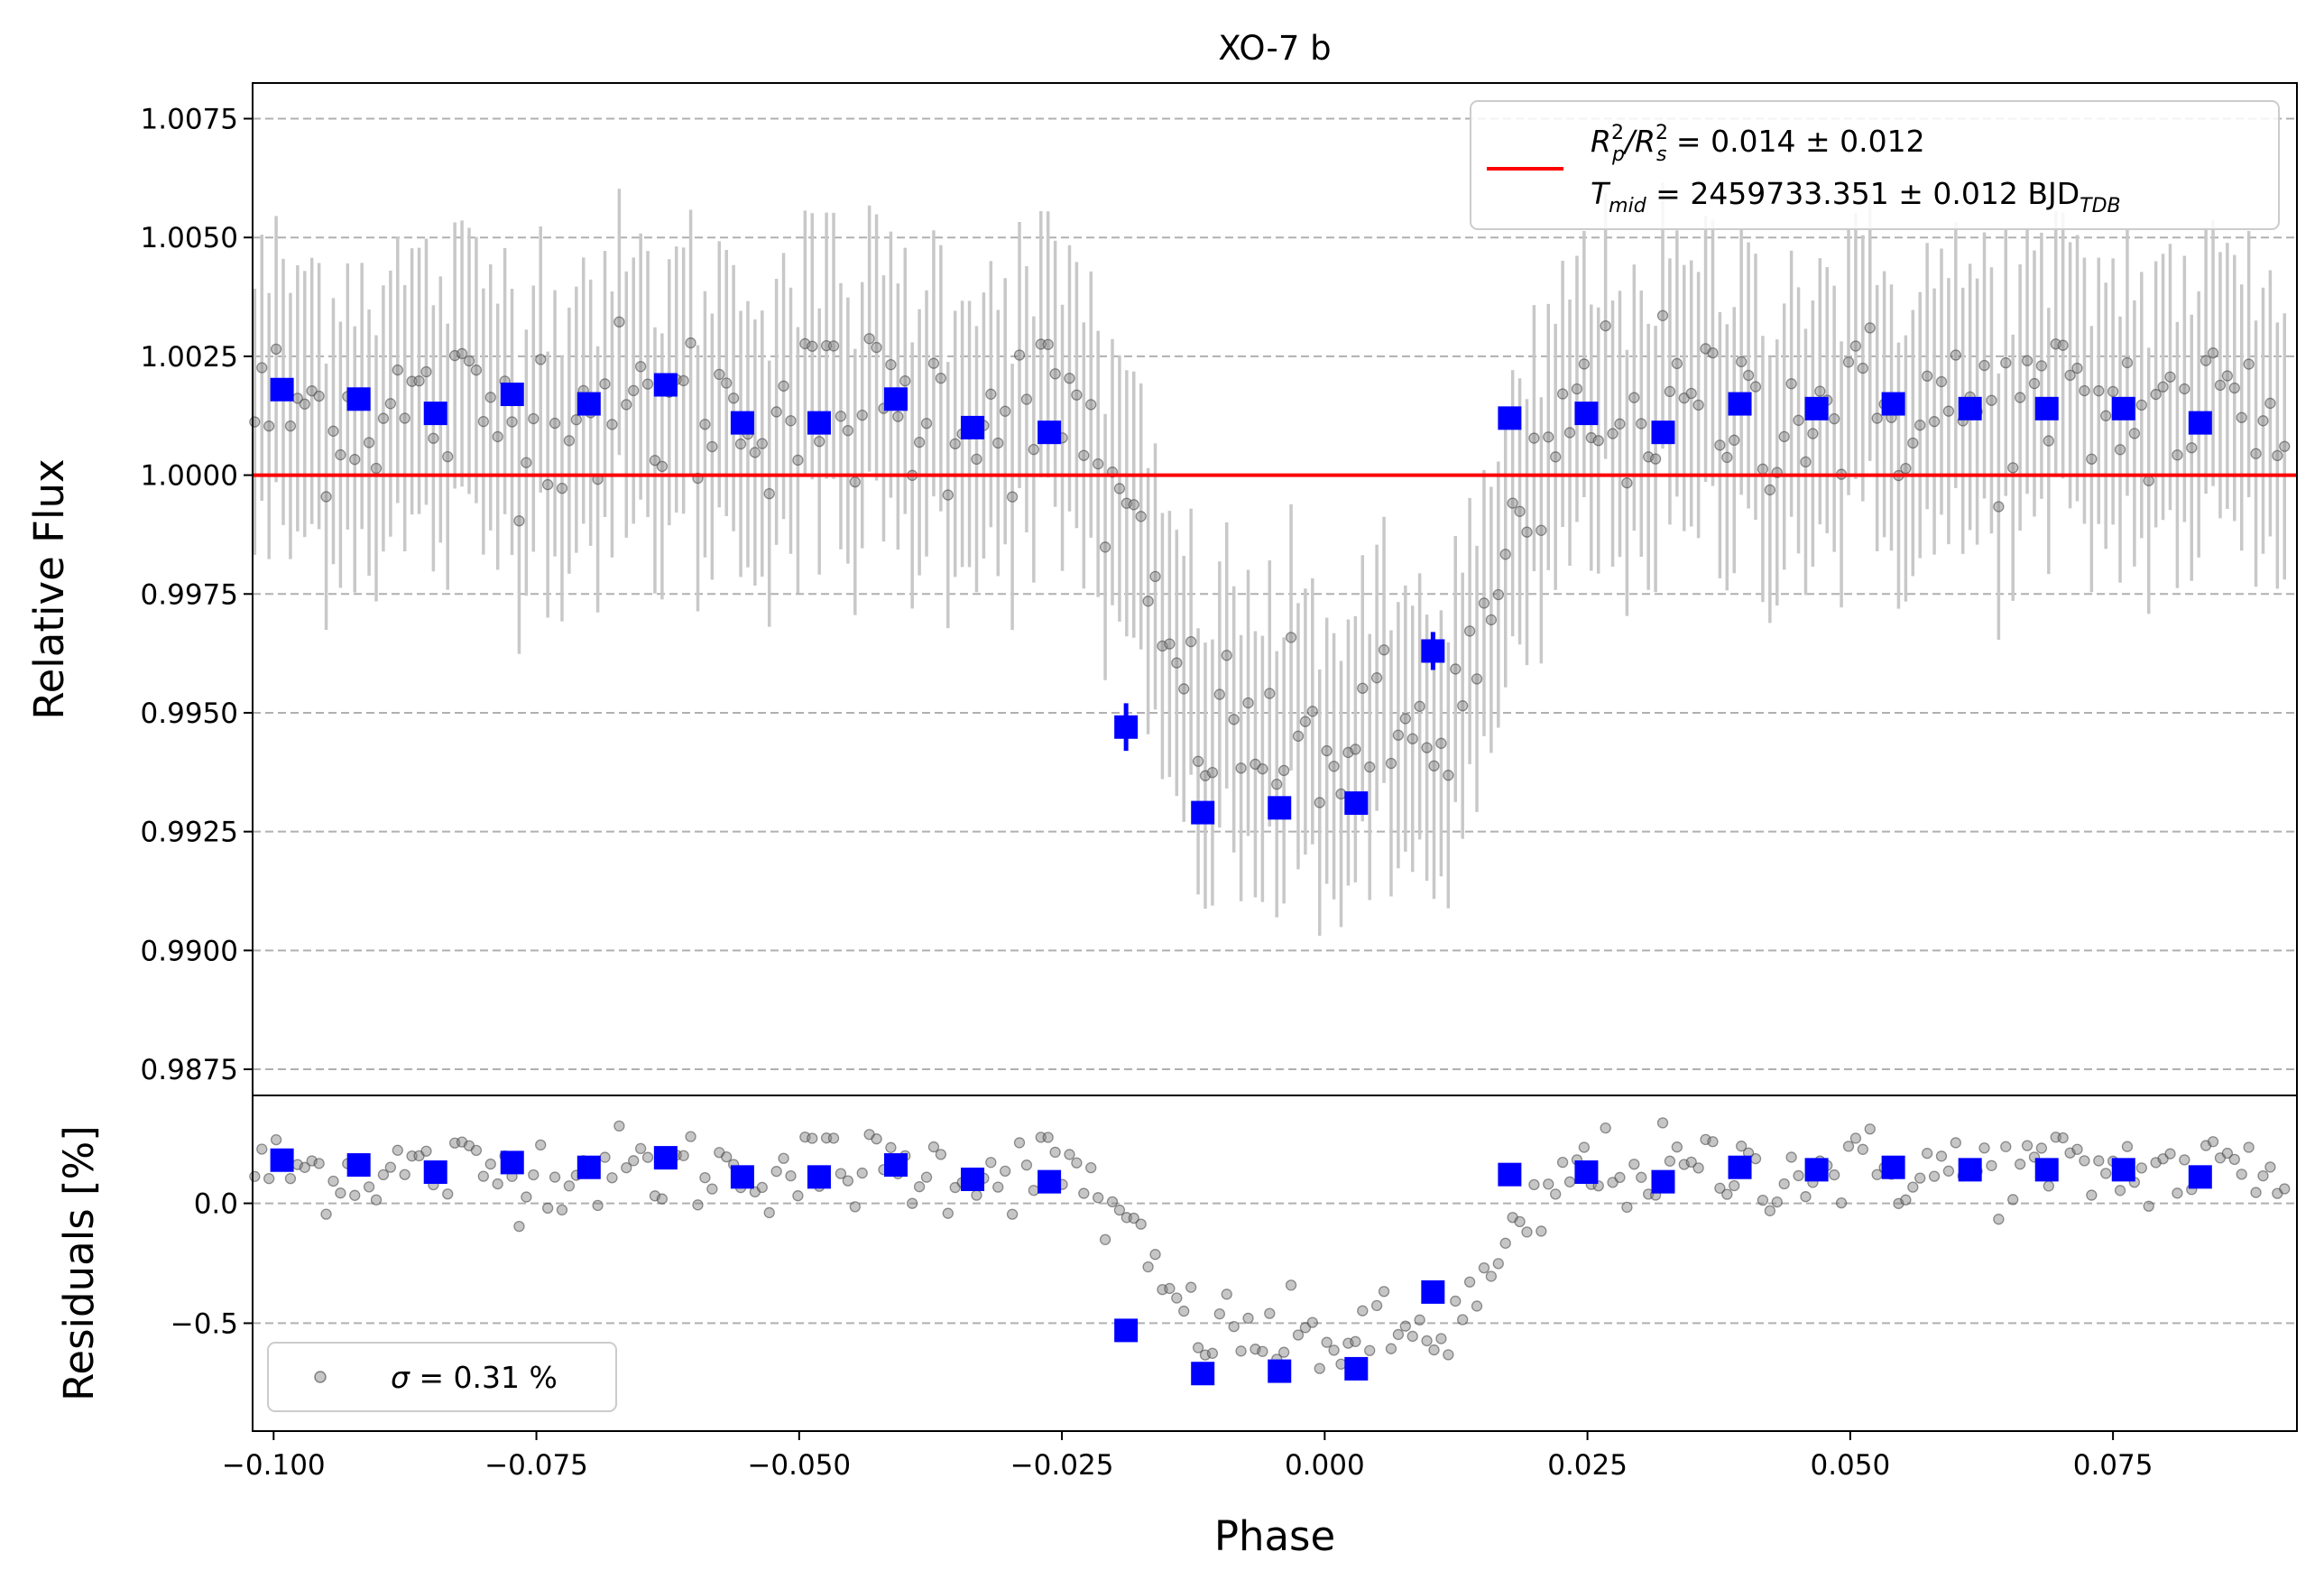 The height and width of the screenshot is (1589, 2324). I want to click on residual-raw-points, so click(1270, 1245).